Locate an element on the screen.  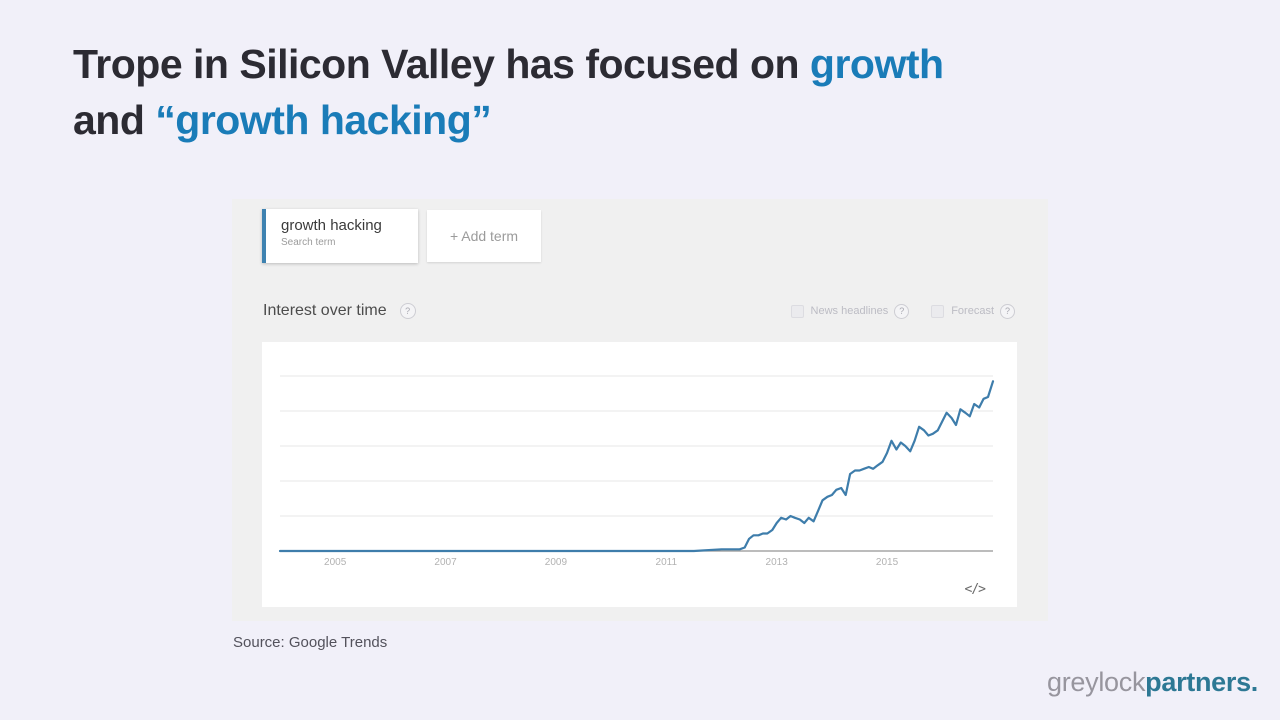
svg-text: 2011 is located at coordinates (667, 562).